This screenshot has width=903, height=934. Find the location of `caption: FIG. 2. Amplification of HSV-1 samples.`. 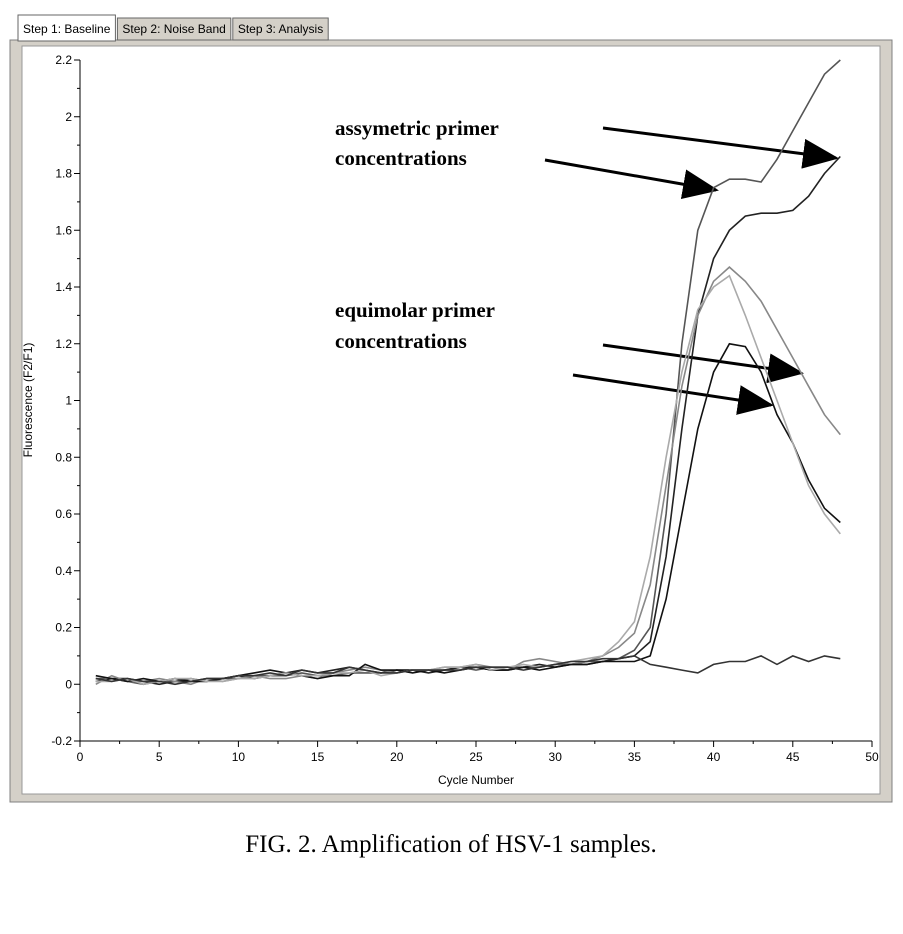

caption: FIG. 2. Amplification of HSV-1 samples. is located at coordinates (451, 844).